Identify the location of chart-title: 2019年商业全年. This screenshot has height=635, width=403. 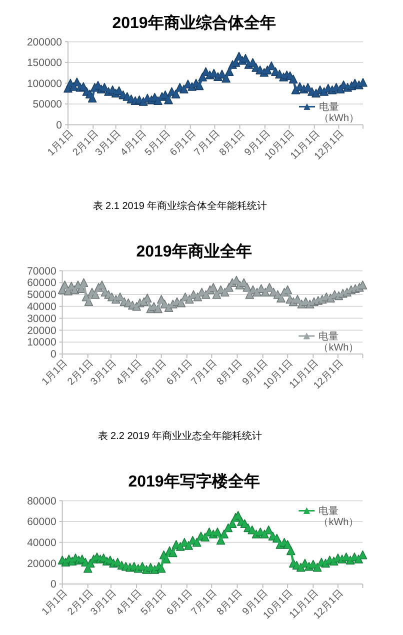
(194, 251).